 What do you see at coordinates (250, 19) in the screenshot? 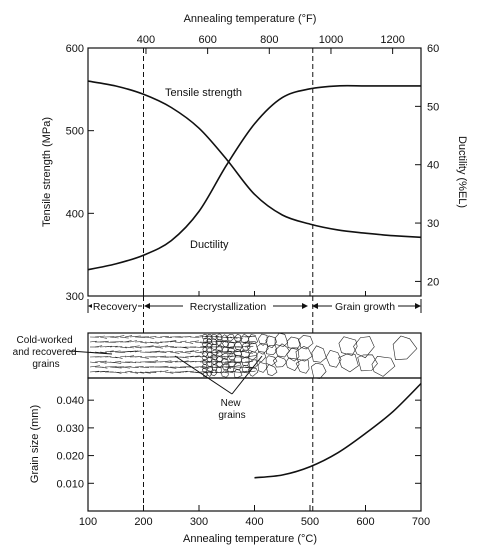
I see `top-axis-title: Annealing temperature (°F)` at bounding box center [250, 19].